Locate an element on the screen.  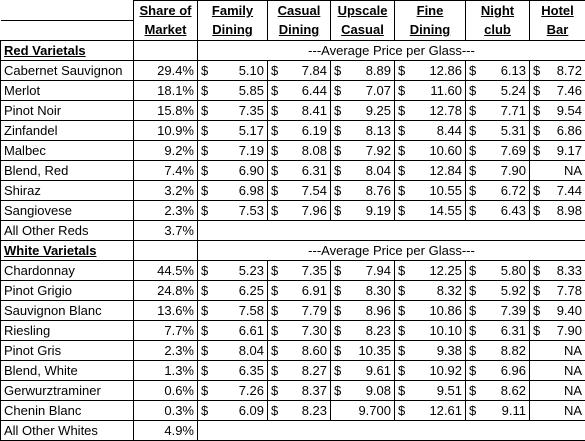
price-value: 10.35 is located at coordinates (374, 350).